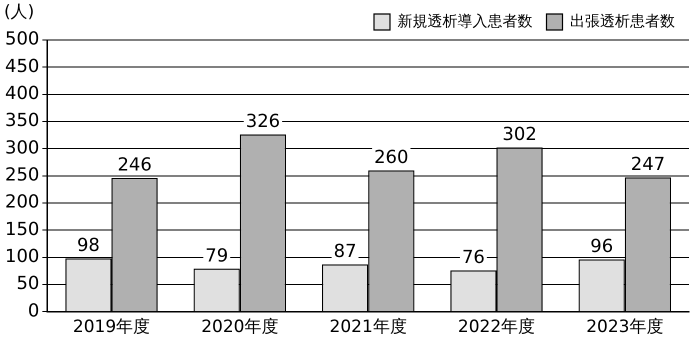 The width and height of the screenshot is (699, 344). I want to click on x-tick-label: 2022年度, so click(497, 327).